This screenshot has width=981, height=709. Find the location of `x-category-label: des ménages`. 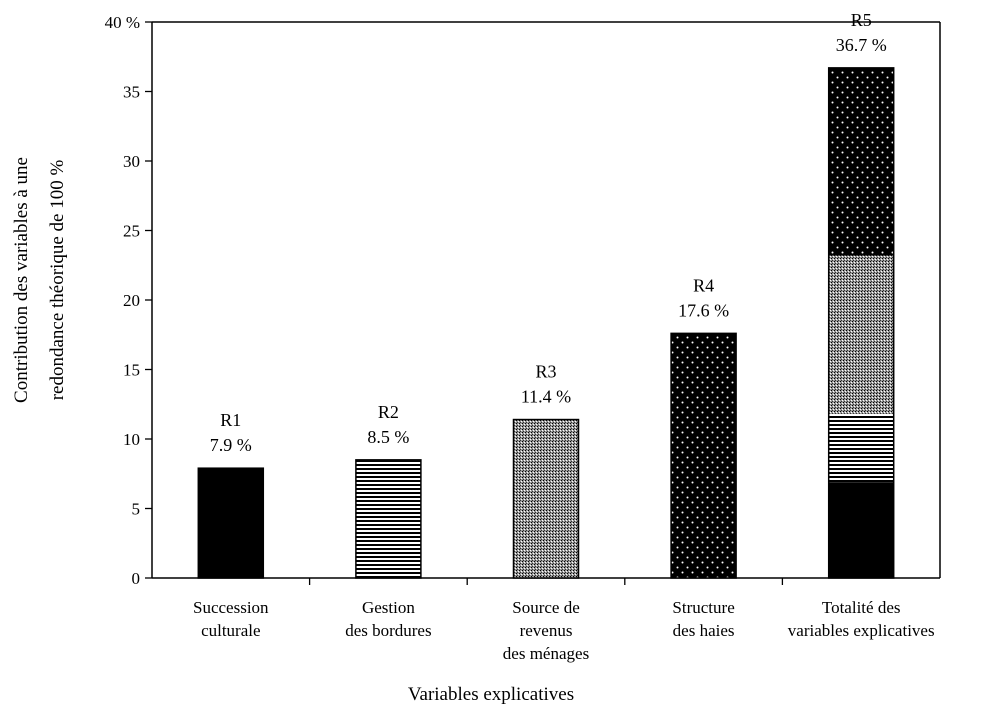

x-category-label: des ménages is located at coordinates (546, 653).